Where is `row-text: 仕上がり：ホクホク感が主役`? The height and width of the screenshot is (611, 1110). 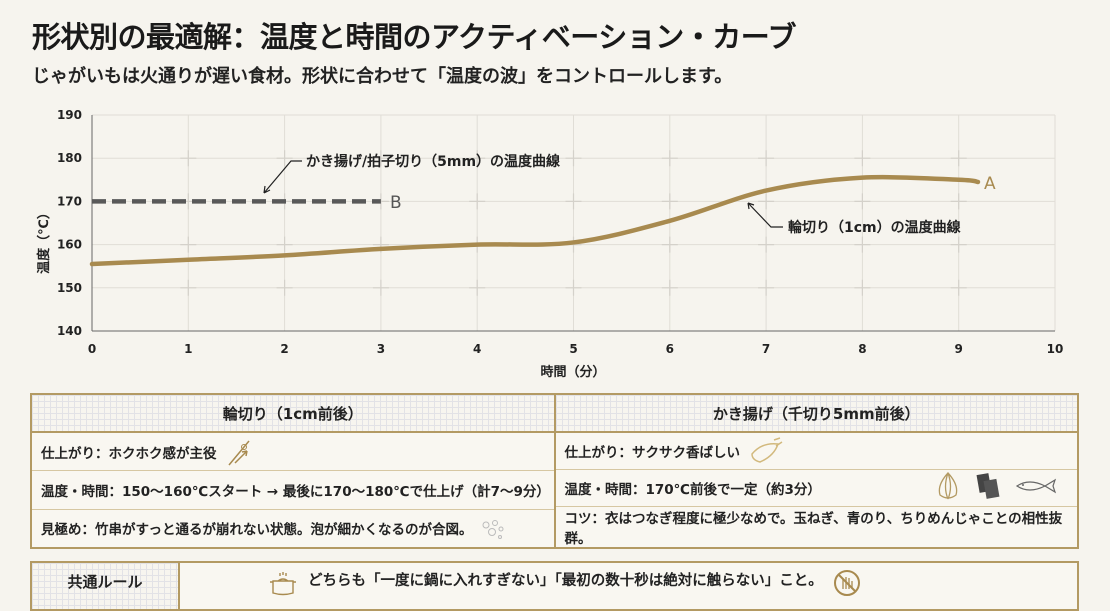 row-text: 仕上がり：ホクホク感が主役 is located at coordinates (129, 453).